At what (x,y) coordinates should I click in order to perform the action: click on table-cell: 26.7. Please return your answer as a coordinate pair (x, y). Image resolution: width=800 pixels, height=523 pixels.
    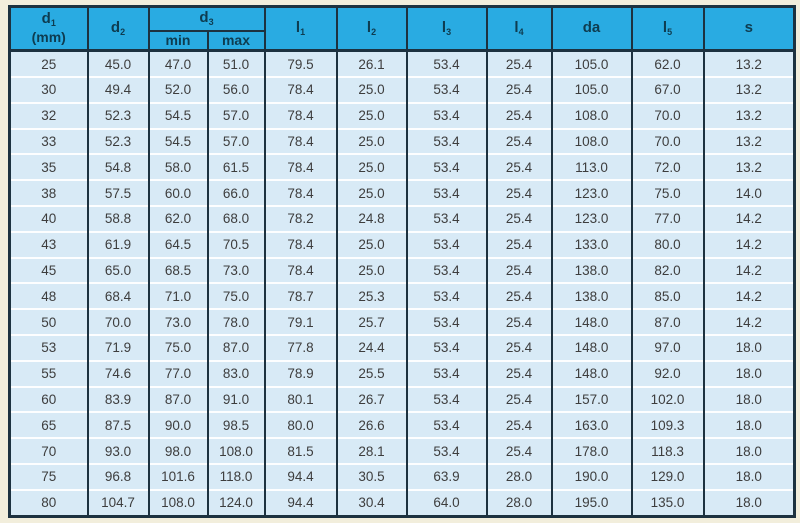
    Looking at the image, I should click on (371, 399).